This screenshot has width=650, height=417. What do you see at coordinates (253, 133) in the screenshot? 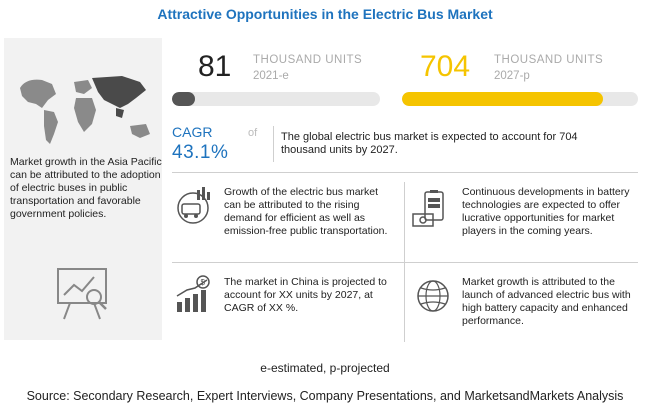
I see `cagr-of: of` at bounding box center [253, 133].